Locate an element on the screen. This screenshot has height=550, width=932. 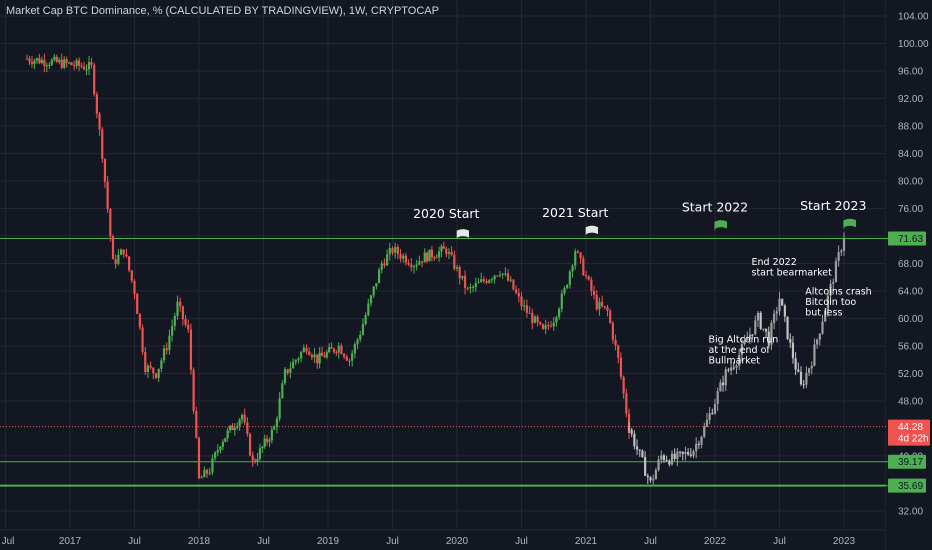
annotation-note: Big Altcoin run at the end of Bullmarket is located at coordinates (744, 351).